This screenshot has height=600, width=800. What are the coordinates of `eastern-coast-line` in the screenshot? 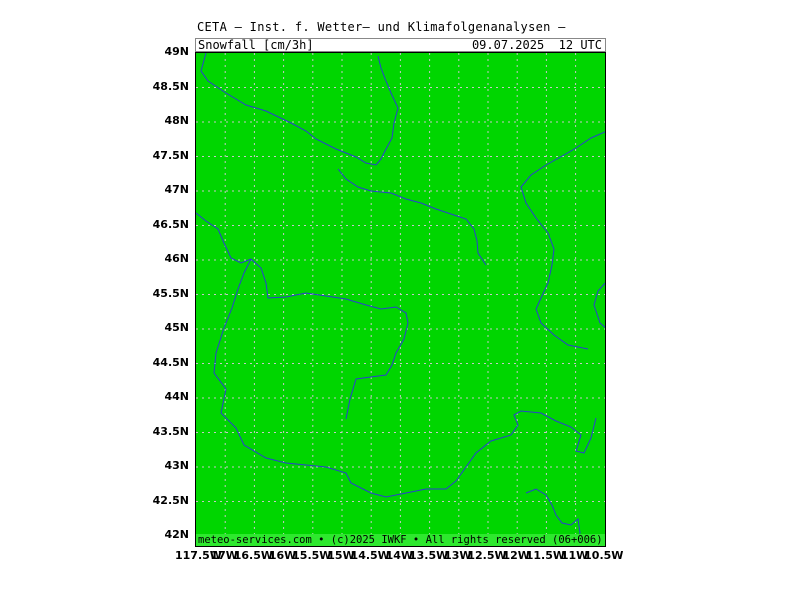 It's located at (562, 240).